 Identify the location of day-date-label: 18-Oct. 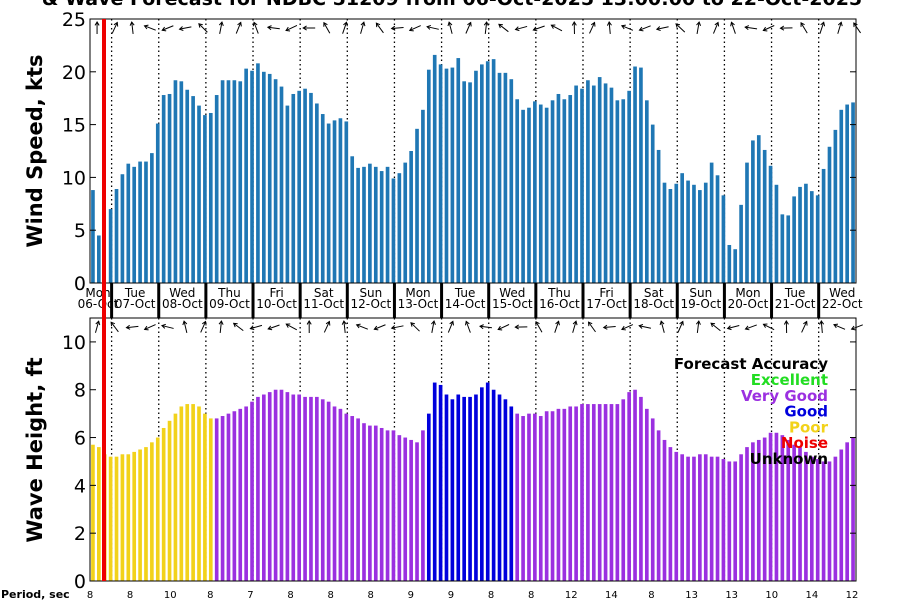
(653, 304).